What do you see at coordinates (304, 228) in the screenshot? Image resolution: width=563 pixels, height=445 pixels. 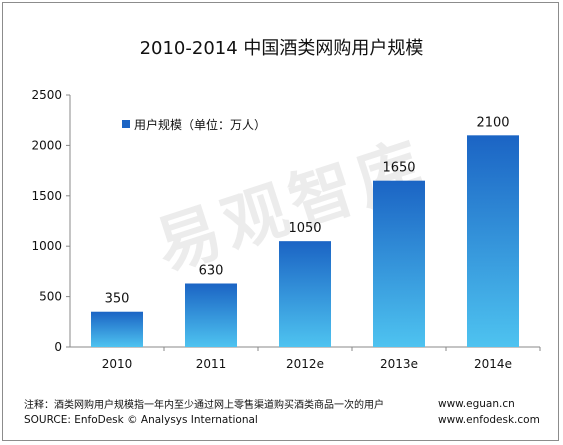 I see `data-label: 1050` at bounding box center [304, 228].